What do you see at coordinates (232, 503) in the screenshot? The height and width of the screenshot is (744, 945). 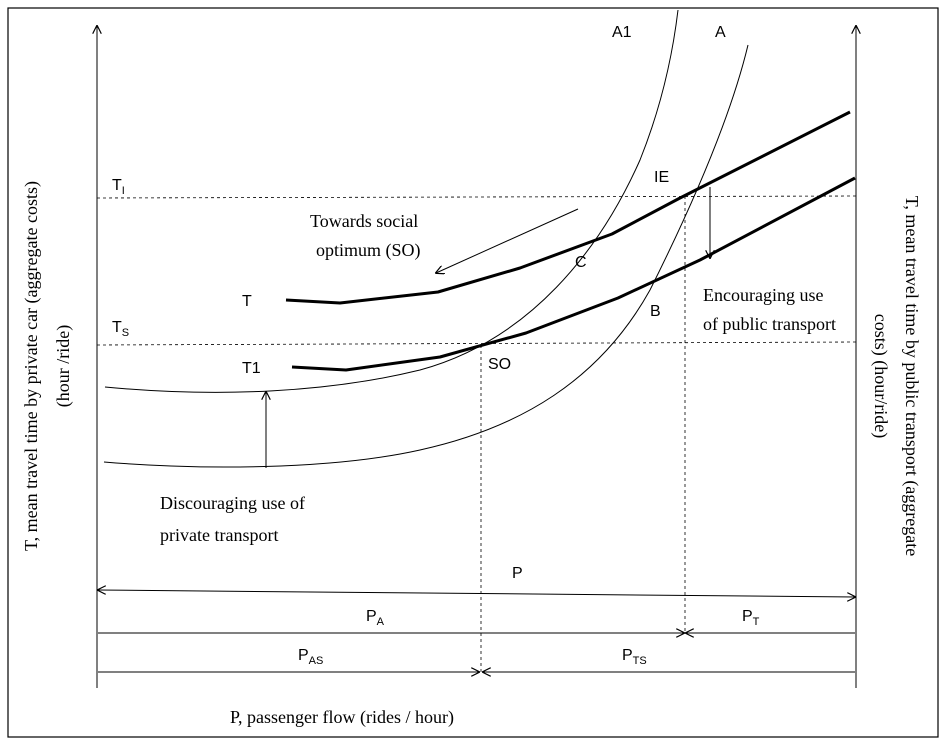 I see `discouraging-text-line1: Discouraging use of` at bounding box center [232, 503].